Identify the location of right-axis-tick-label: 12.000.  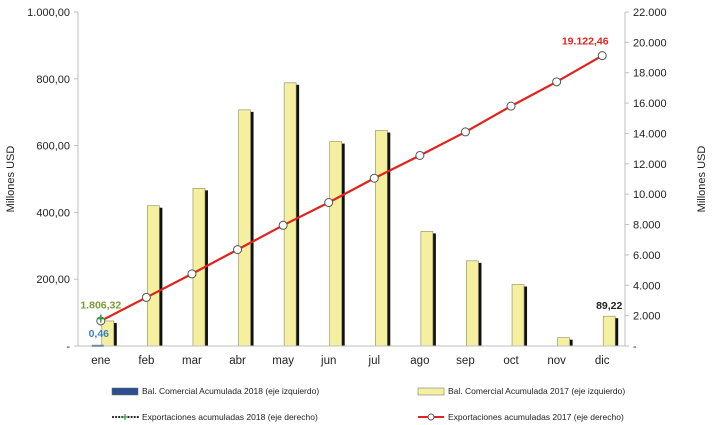
(650, 165).